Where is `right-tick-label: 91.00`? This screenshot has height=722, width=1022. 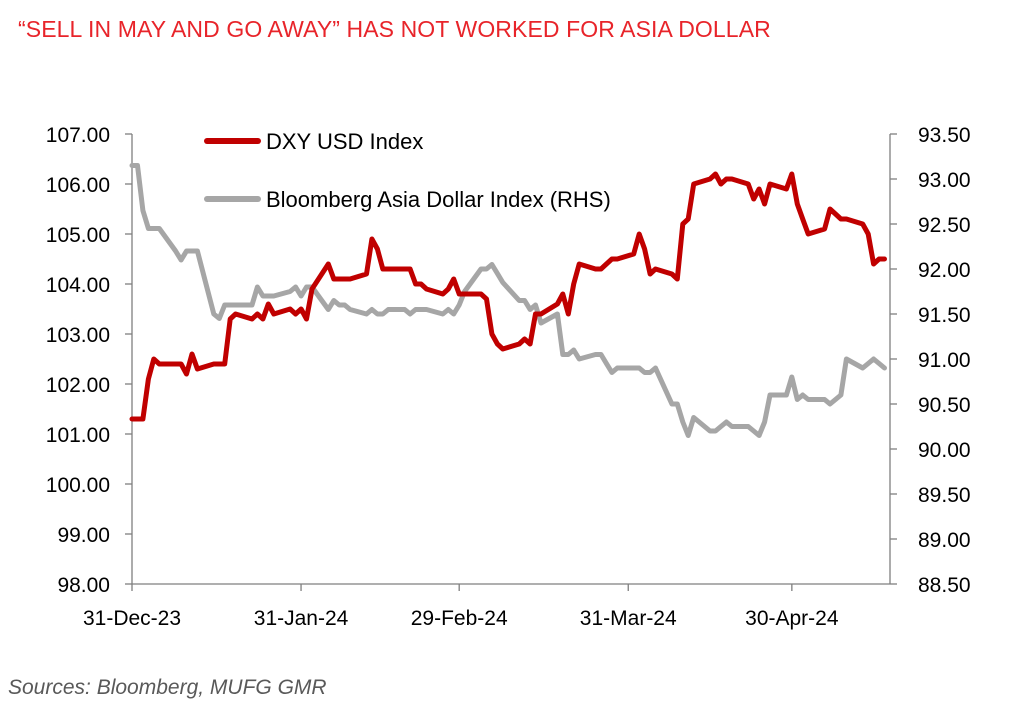 right-tick-label: 91.00 is located at coordinates (944, 360).